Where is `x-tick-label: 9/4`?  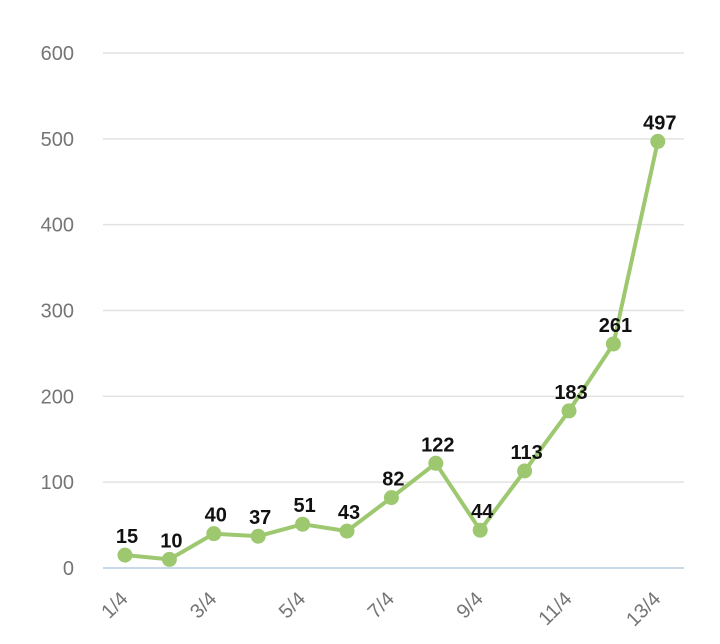 x-tick-label: 9/4 is located at coordinates (470, 605).